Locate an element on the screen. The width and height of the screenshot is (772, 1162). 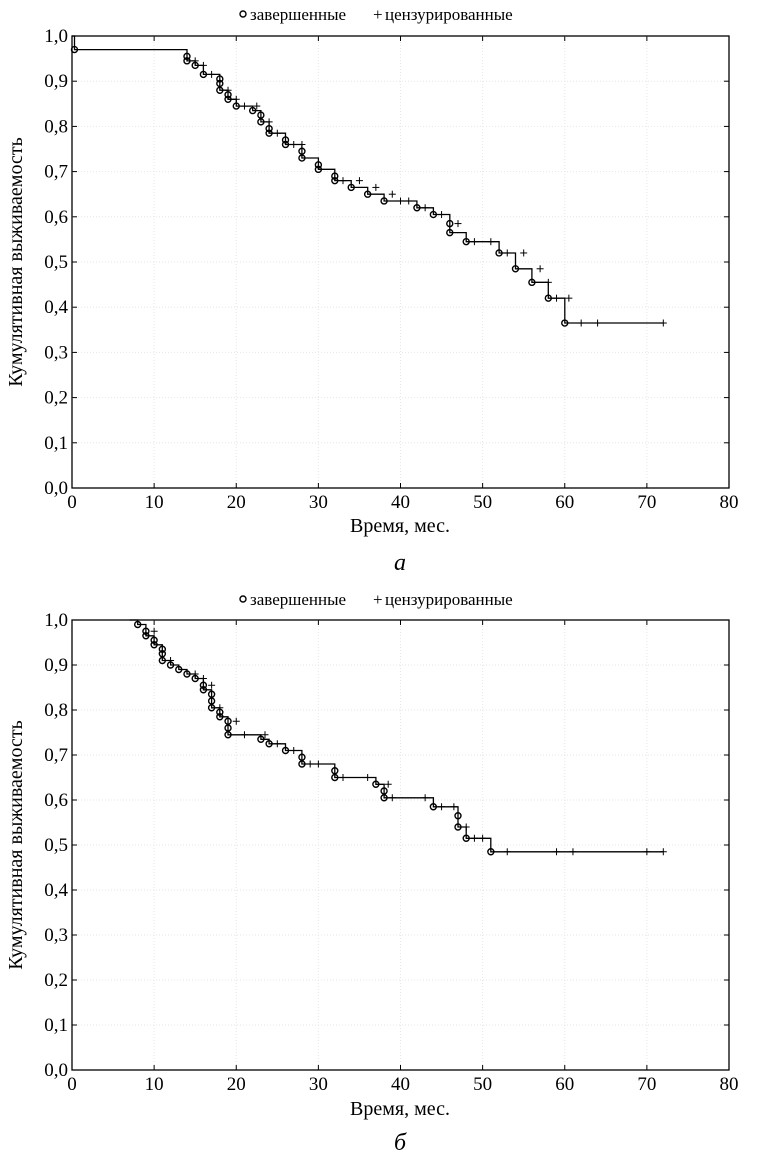
x-tick-label: 50 is located at coordinates (482, 502).